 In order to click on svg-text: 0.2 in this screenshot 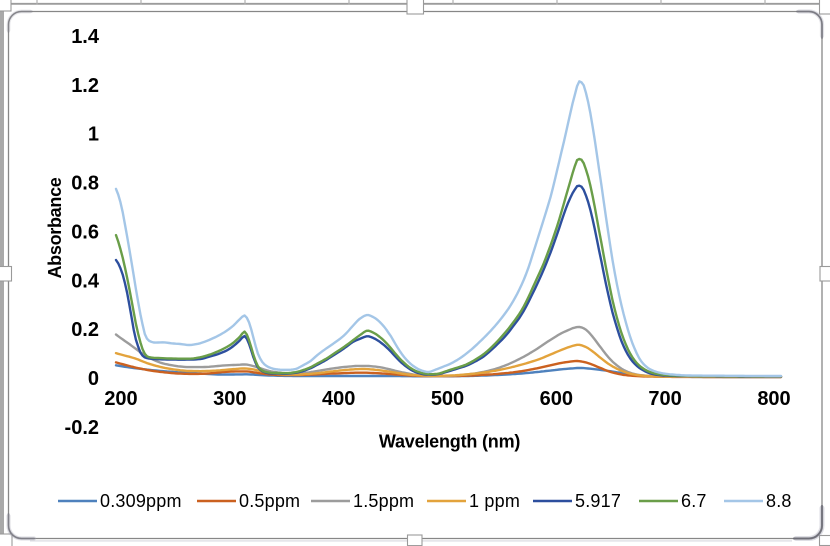, I will do `click(85, 330)`.